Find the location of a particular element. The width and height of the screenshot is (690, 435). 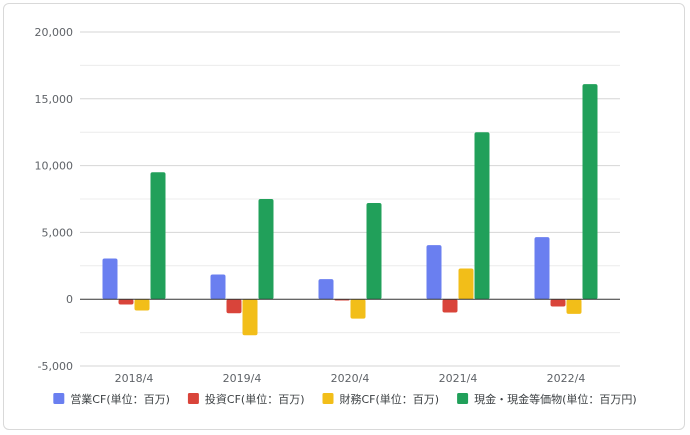

x-tick-label: 2021/4 is located at coordinates (458, 378).